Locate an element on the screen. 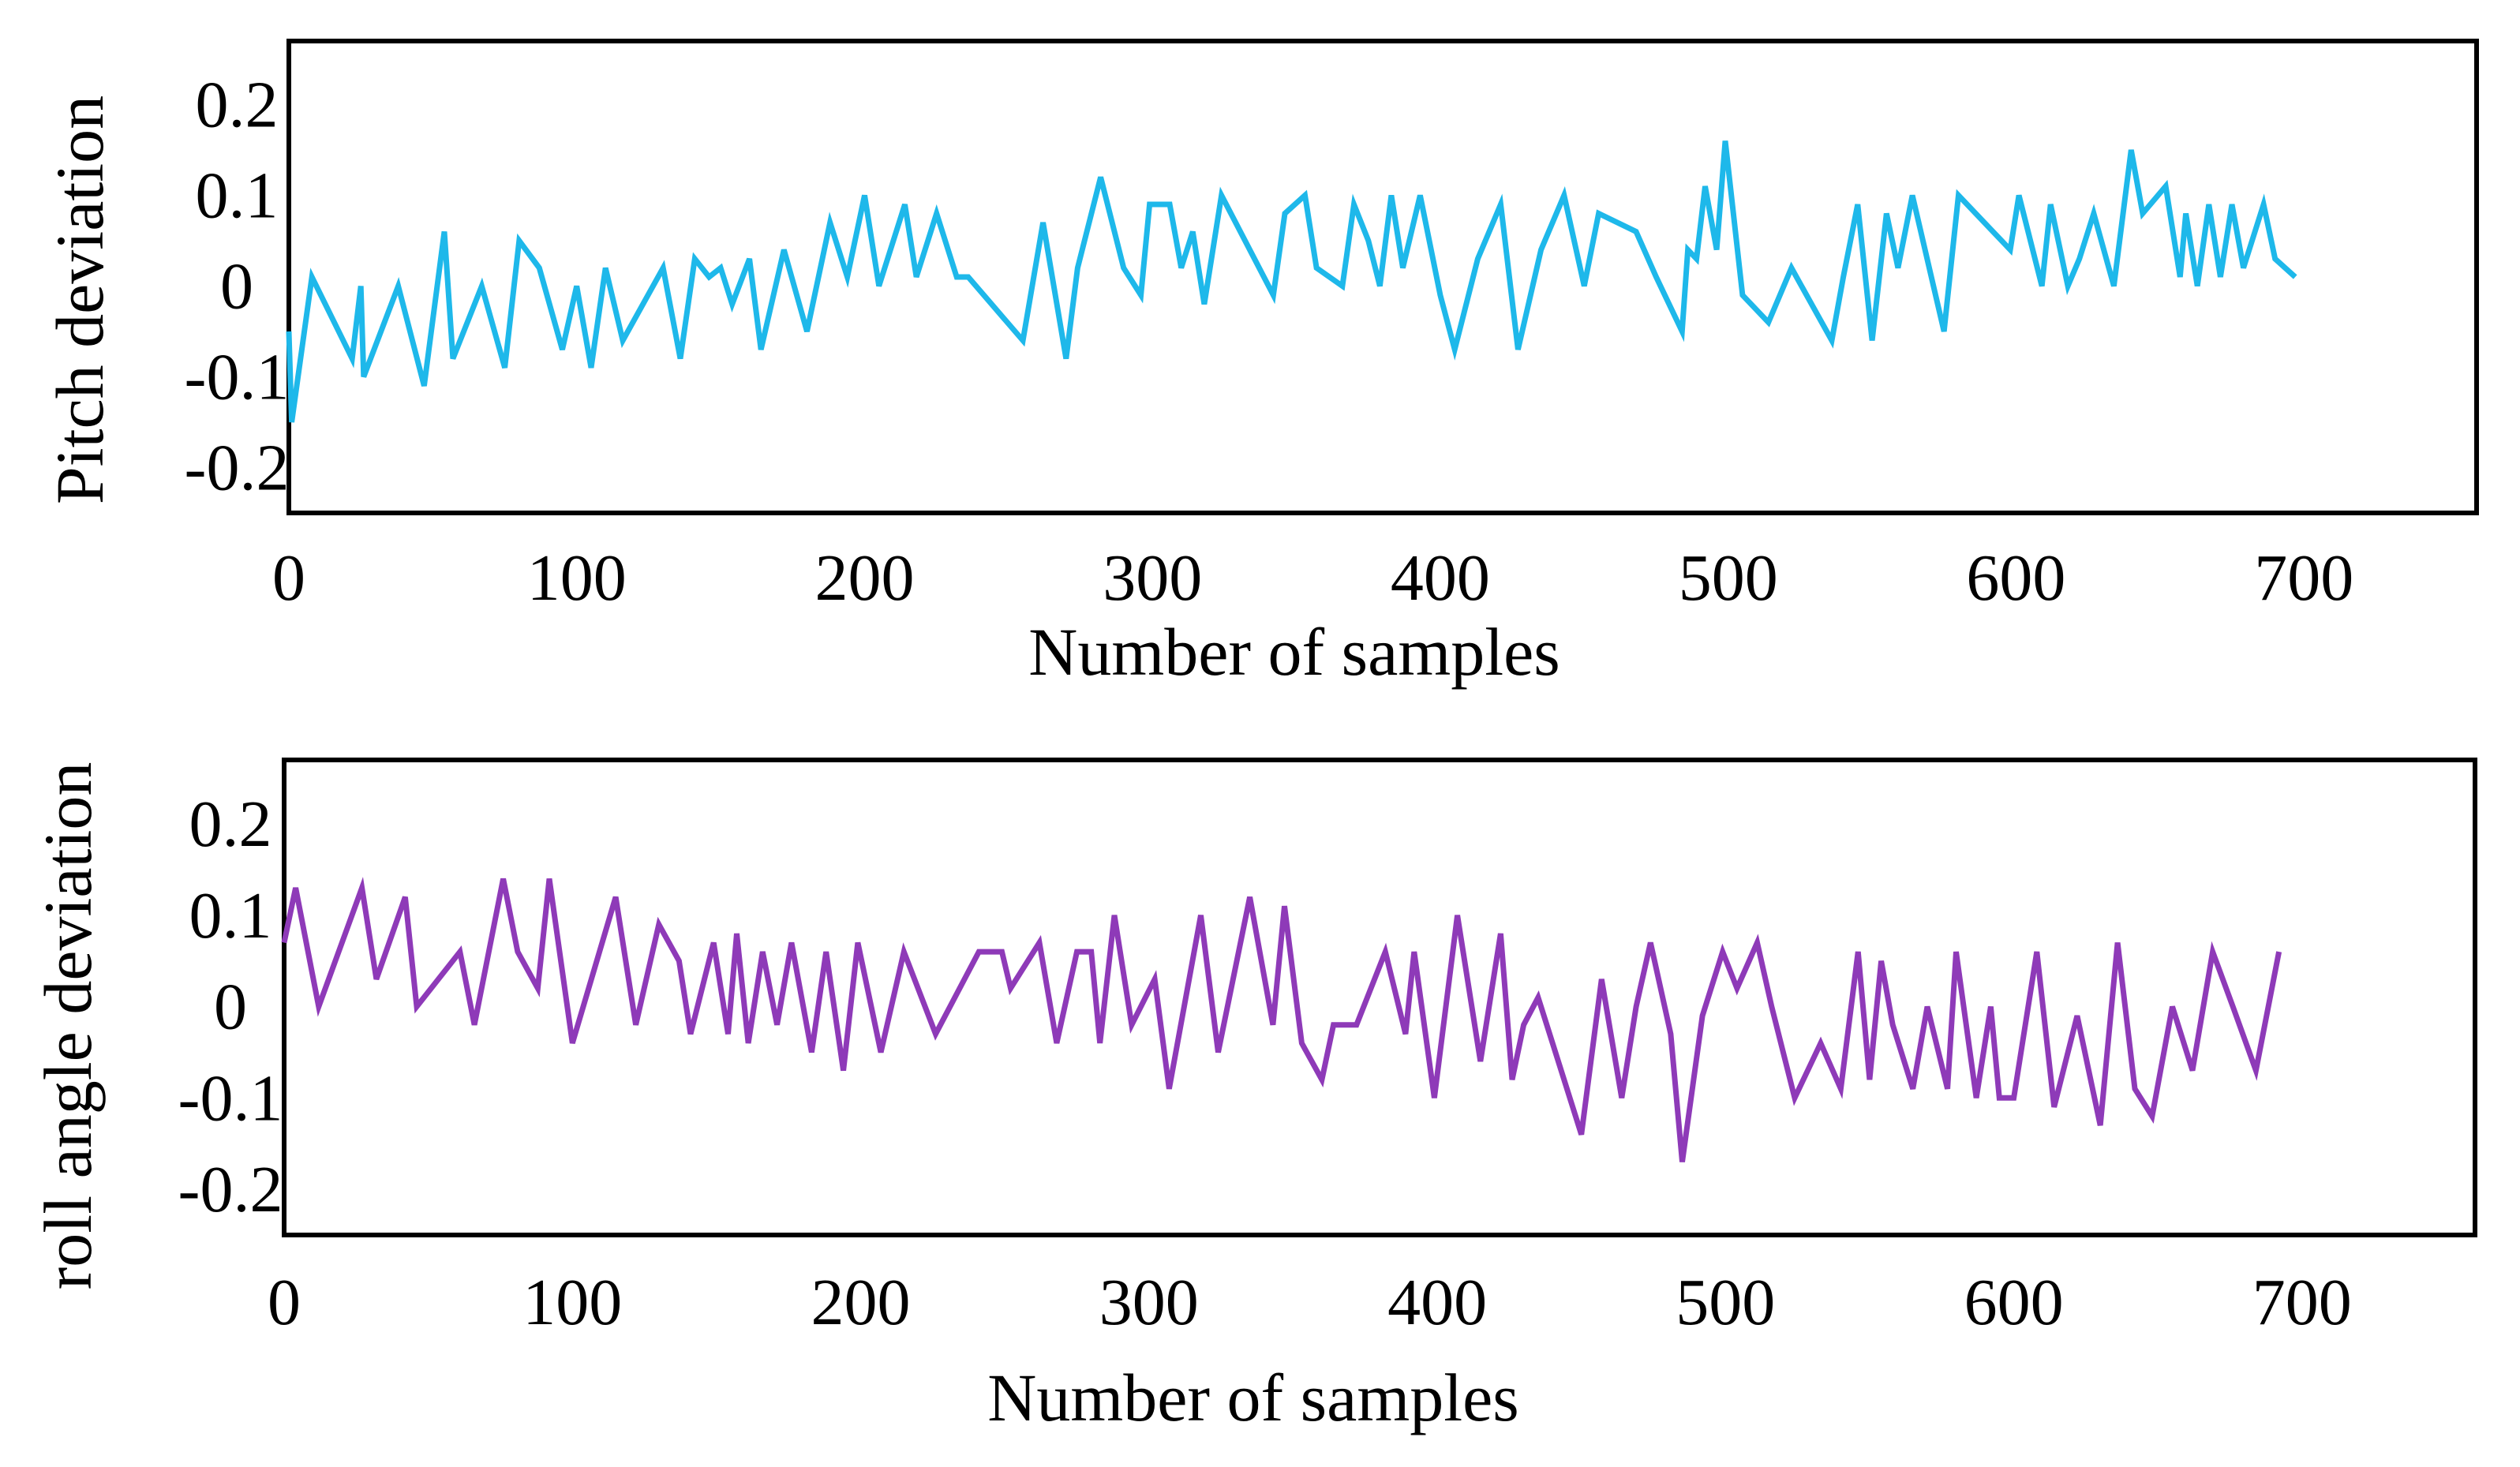 This screenshot has height=1467, width=2520. pitch-x-axis-label: Number of samples is located at coordinates (1294, 652).